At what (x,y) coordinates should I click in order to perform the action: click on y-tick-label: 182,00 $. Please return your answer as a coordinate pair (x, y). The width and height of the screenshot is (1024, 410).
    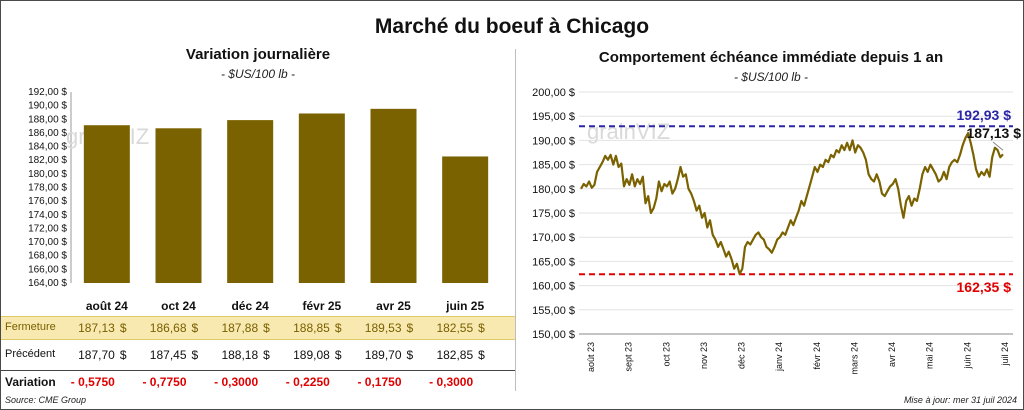
    Looking at the image, I should click on (47, 160).